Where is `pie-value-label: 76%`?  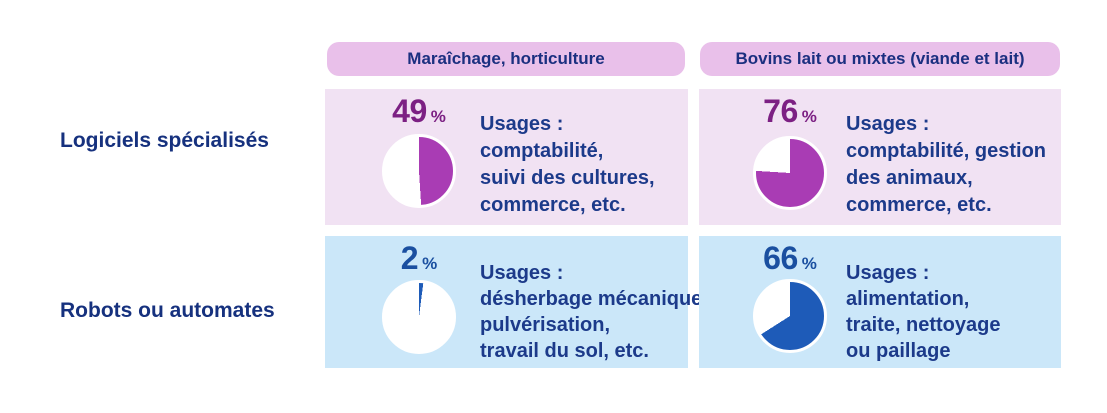
pie-value-label: 76% is located at coordinates (790, 114).